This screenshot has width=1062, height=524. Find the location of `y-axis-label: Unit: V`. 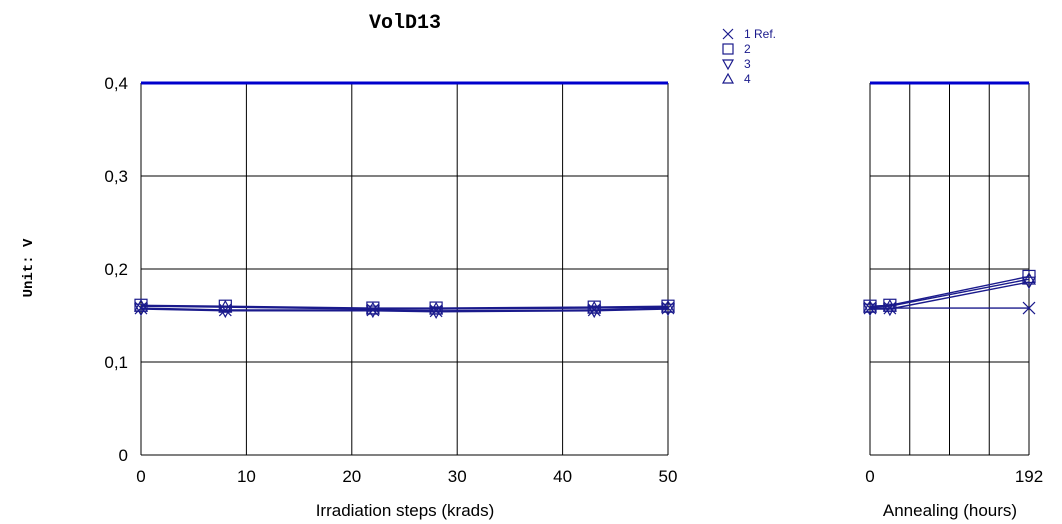

y-axis-label: Unit: V is located at coordinates (29, 267).